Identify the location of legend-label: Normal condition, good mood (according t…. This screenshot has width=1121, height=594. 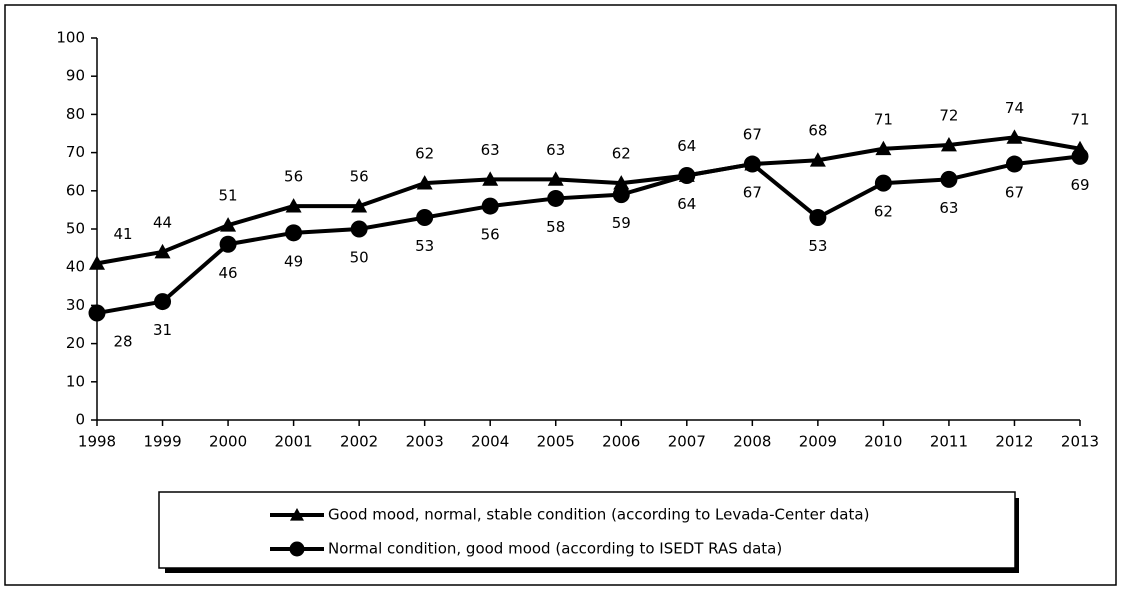
(555, 549).